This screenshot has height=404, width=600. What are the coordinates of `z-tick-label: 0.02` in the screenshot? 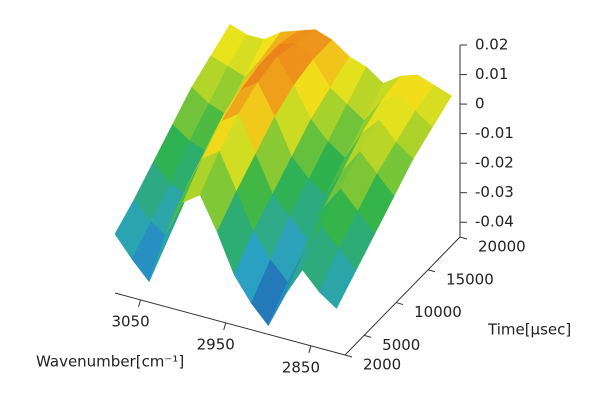 It's located at (491, 45).